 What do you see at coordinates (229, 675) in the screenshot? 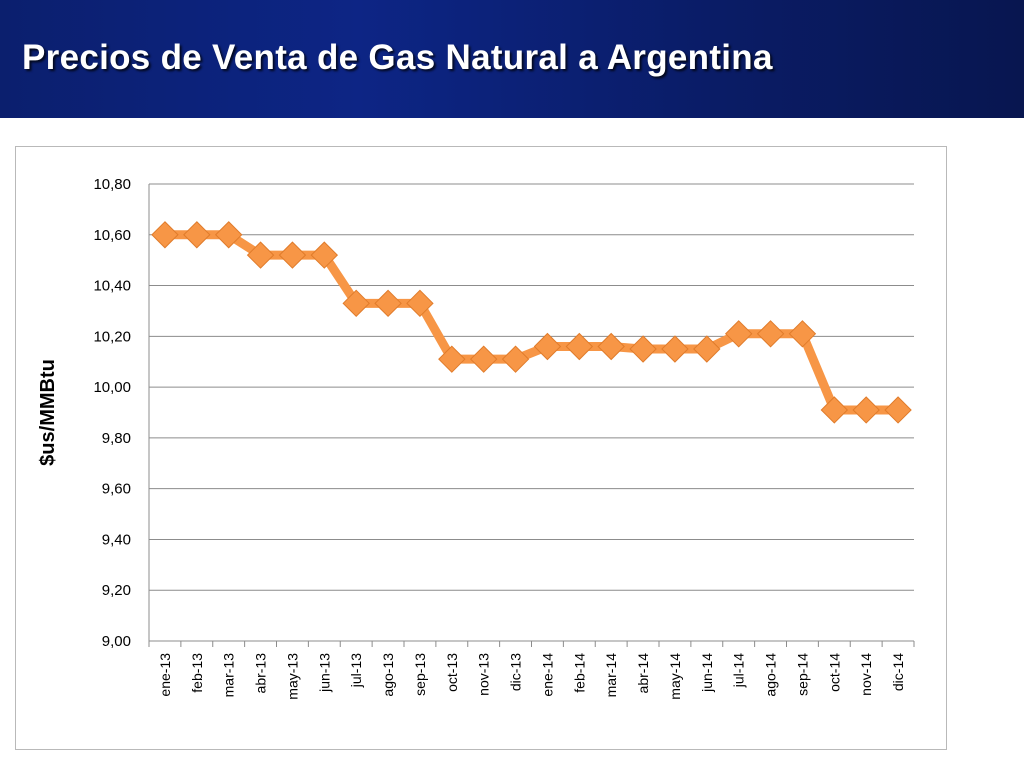
I see `x-tick-label: mar-13` at bounding box center [229, 675].